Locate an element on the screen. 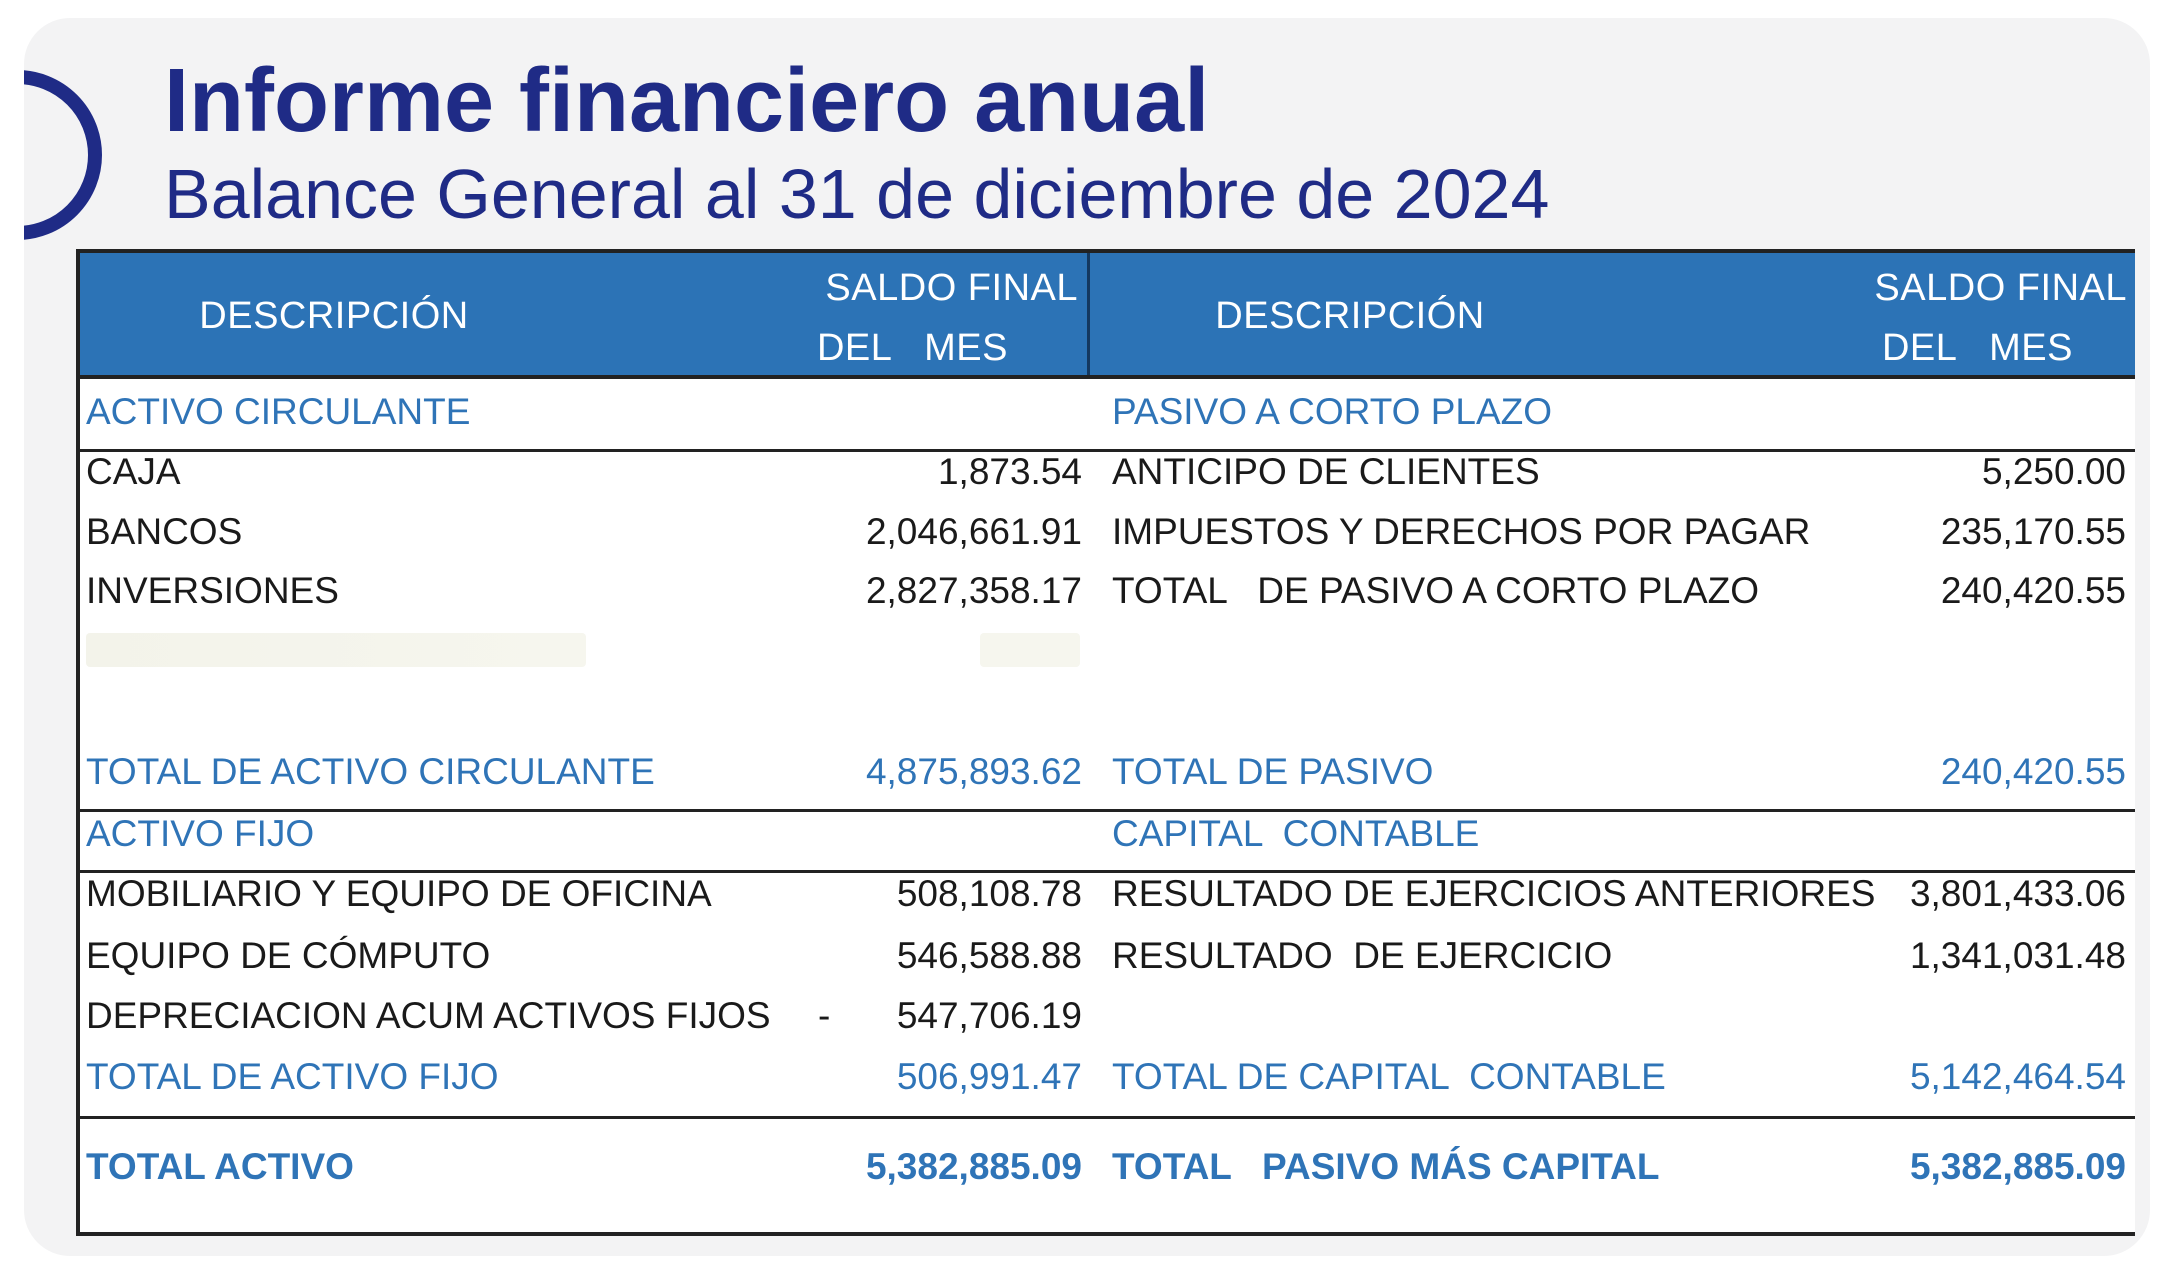 Image resolution: width=2171 pixels, height=1274 pixels. faded-value-placeholder is located at coordinates (1030, 650).